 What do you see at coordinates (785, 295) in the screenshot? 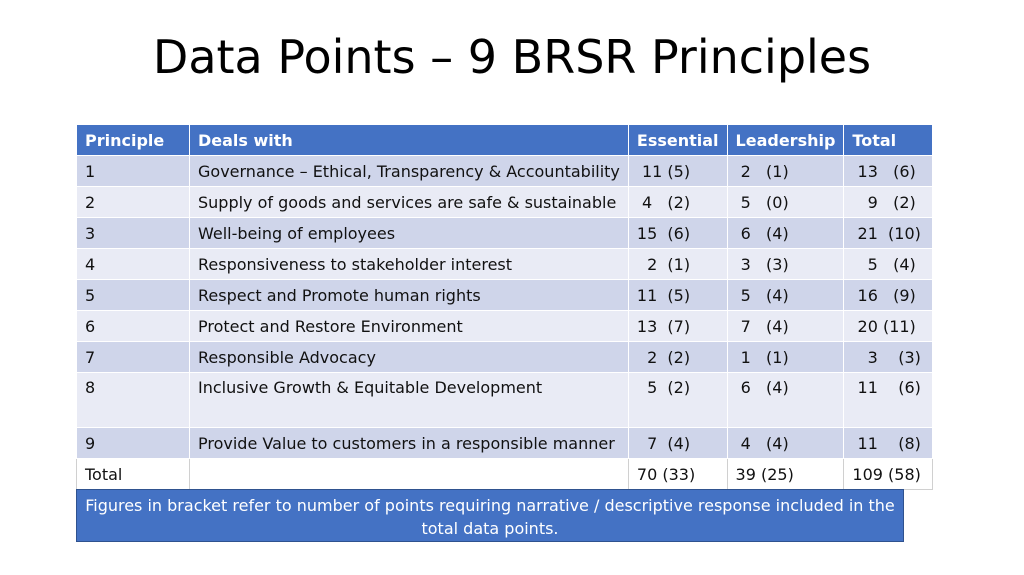
I see `leadership-count: 5 (4)` at bounding box center [785, 295].